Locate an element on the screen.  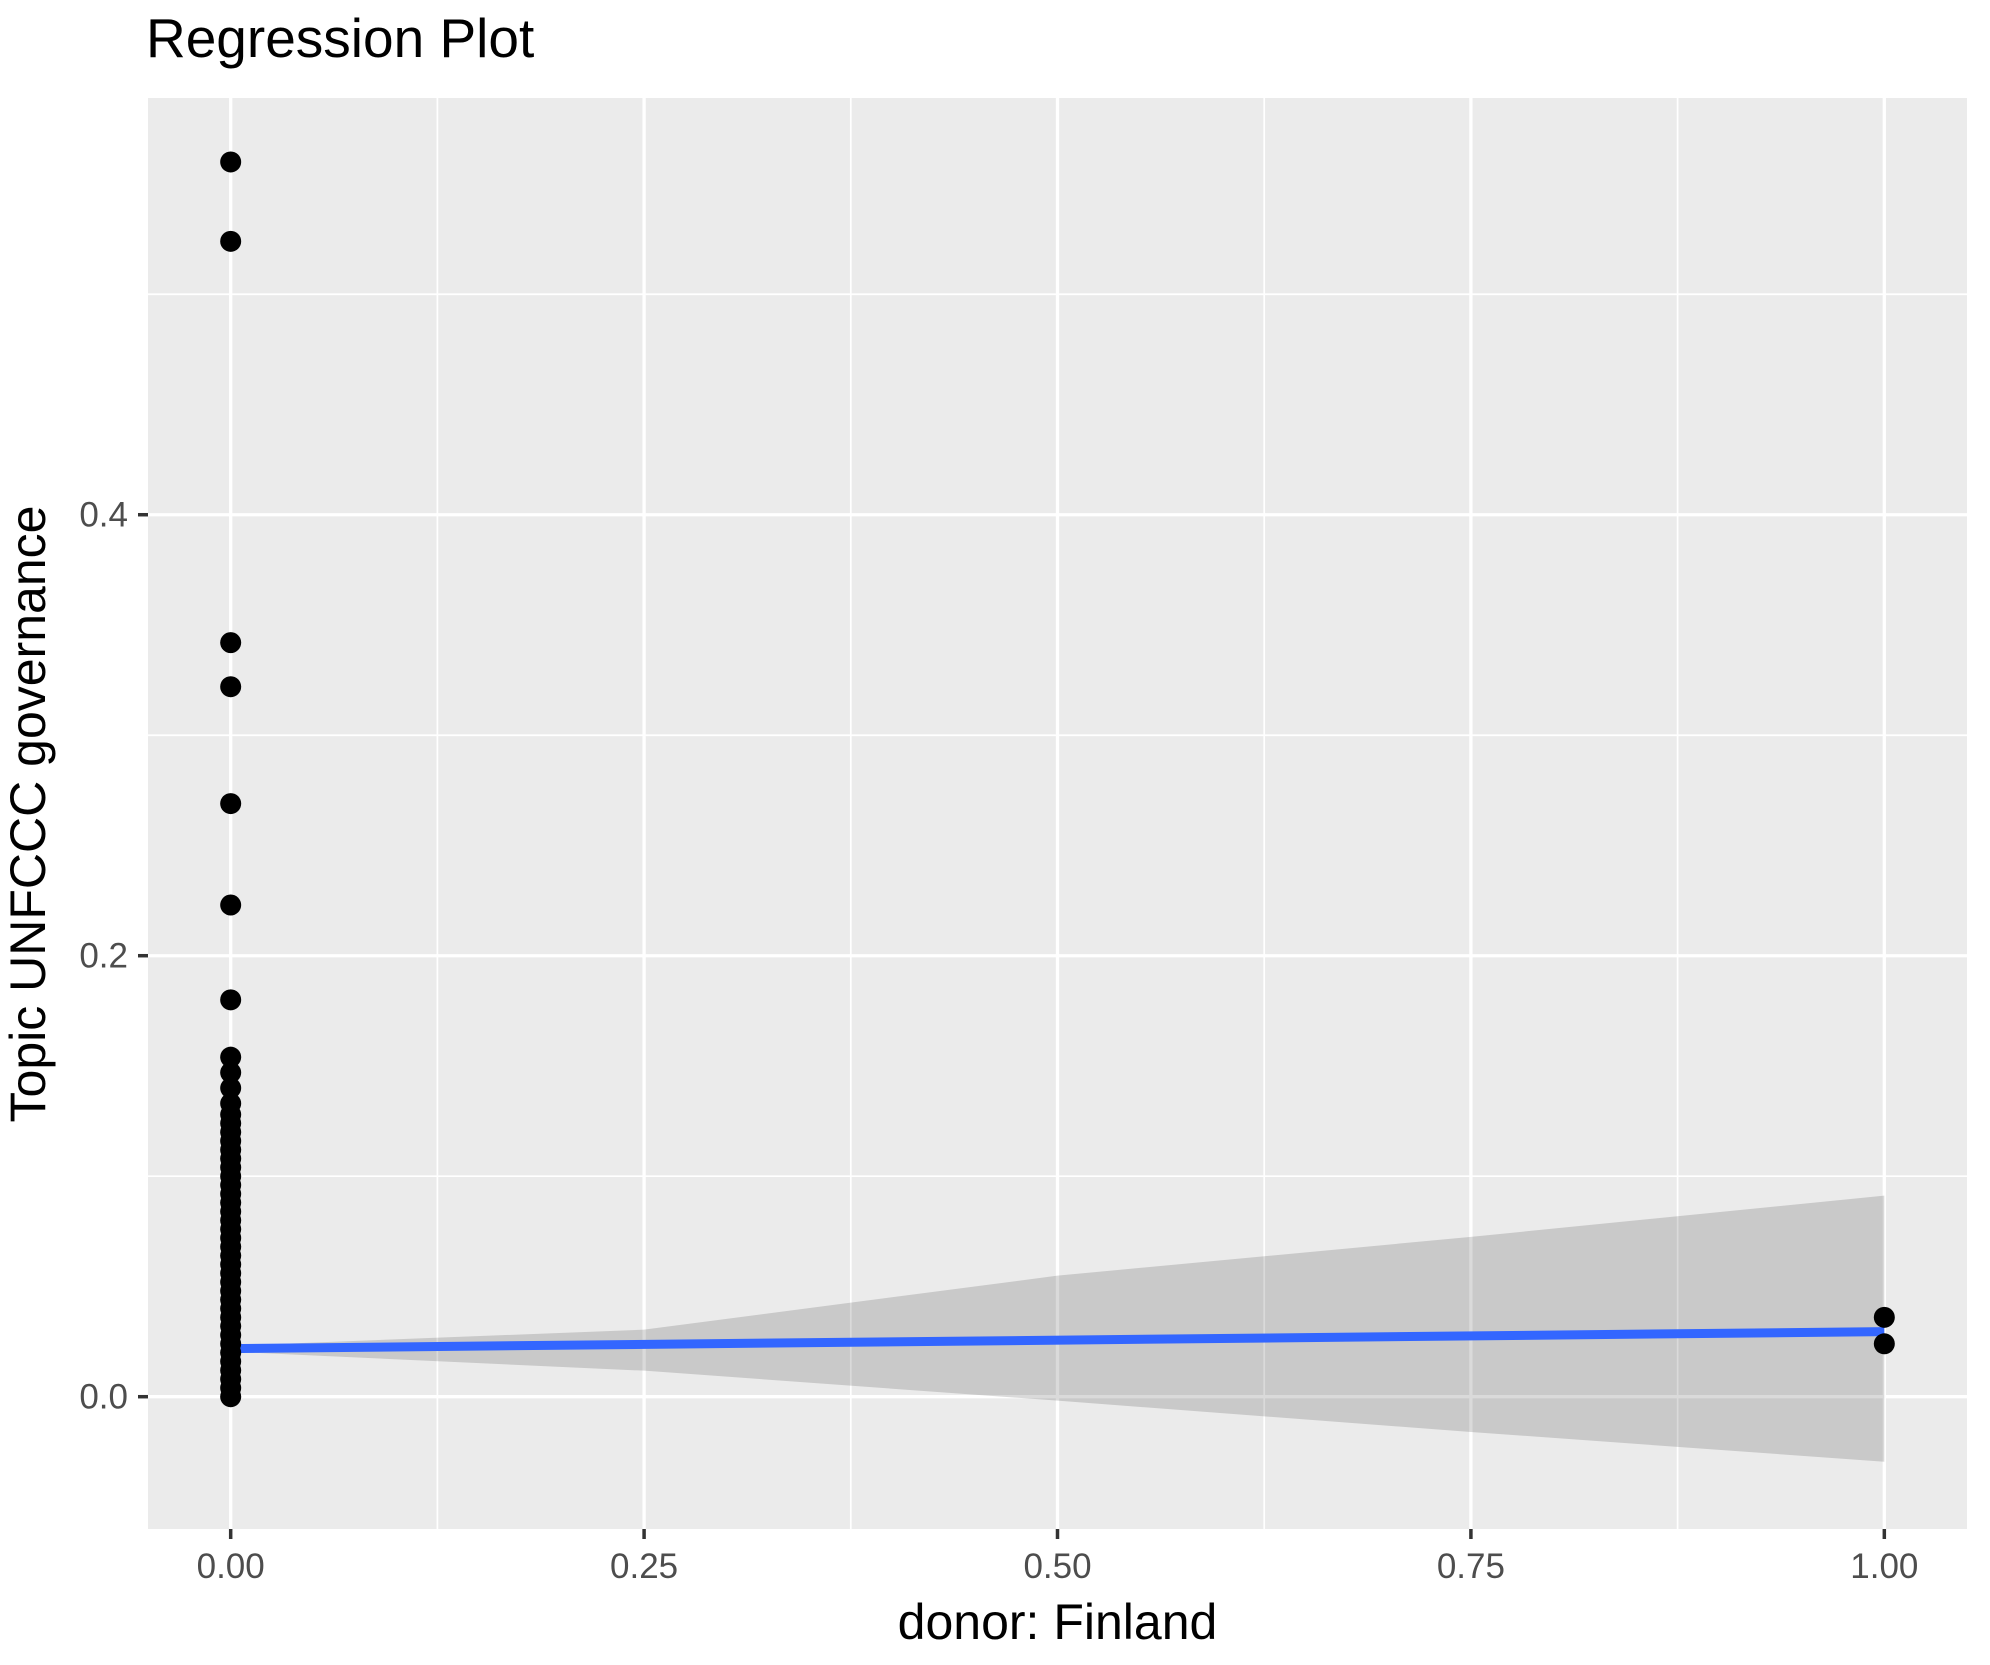
confidence-band is located at coordinates (1057, 1328).